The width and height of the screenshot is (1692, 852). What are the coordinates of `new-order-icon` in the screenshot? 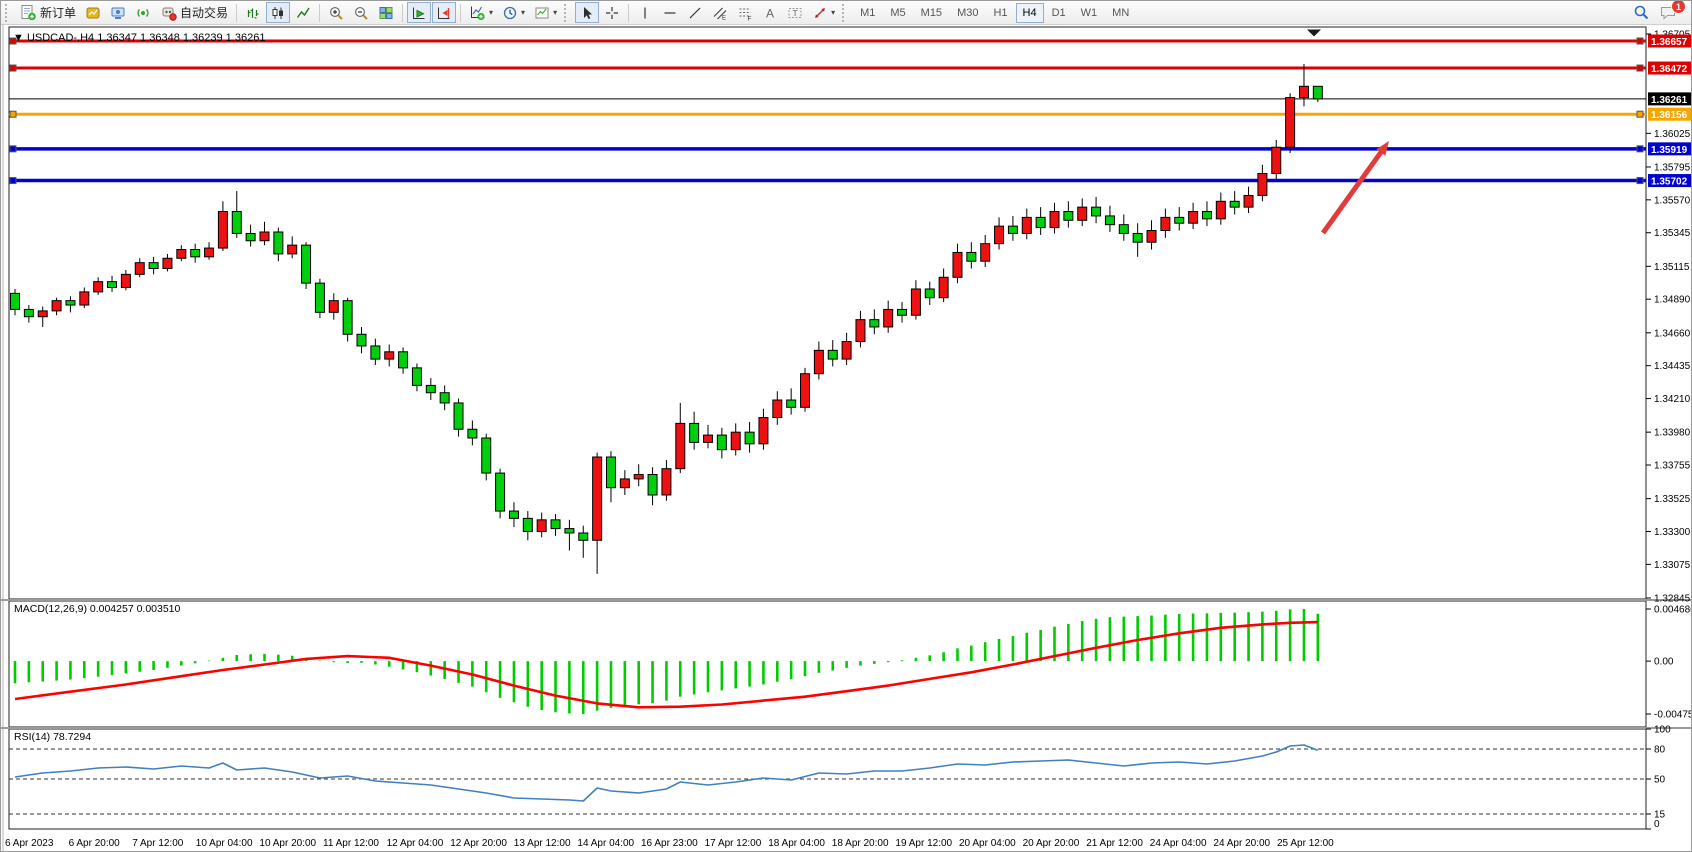 It's located at (28, 12).